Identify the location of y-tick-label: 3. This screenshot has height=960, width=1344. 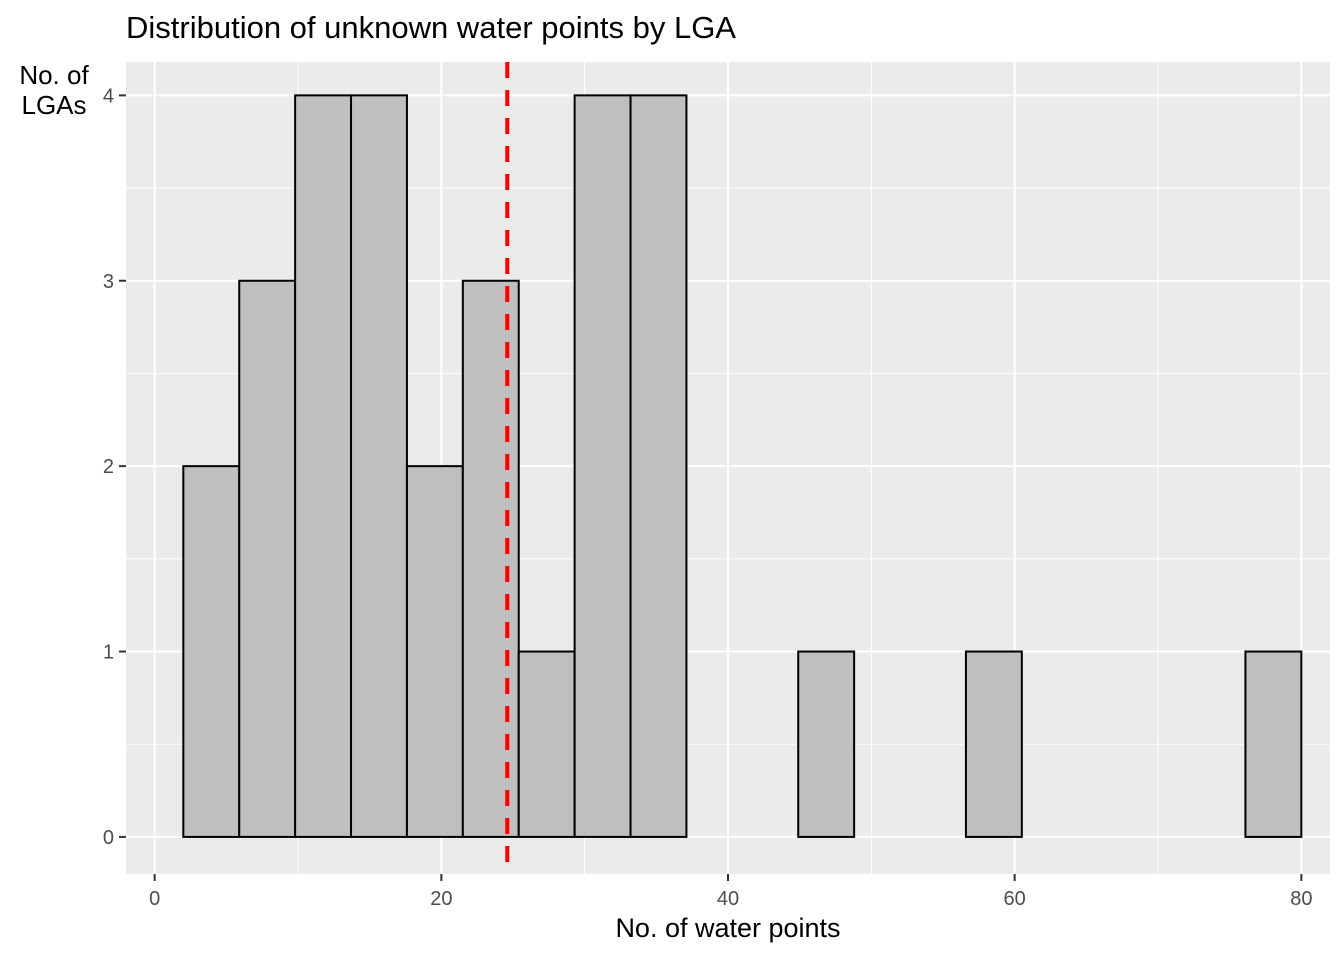
(108, 282).